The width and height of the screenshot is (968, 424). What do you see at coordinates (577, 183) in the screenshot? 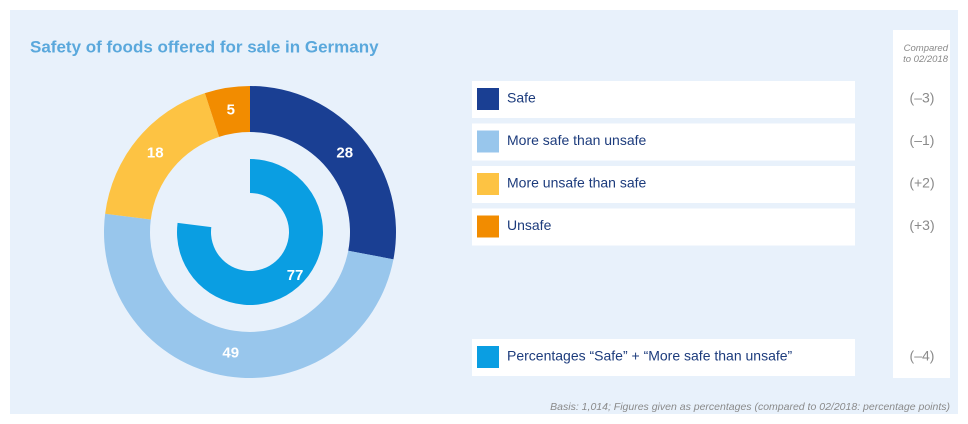
I see `legend-label: More unsafe than safe` at bounding box center [577, 183].